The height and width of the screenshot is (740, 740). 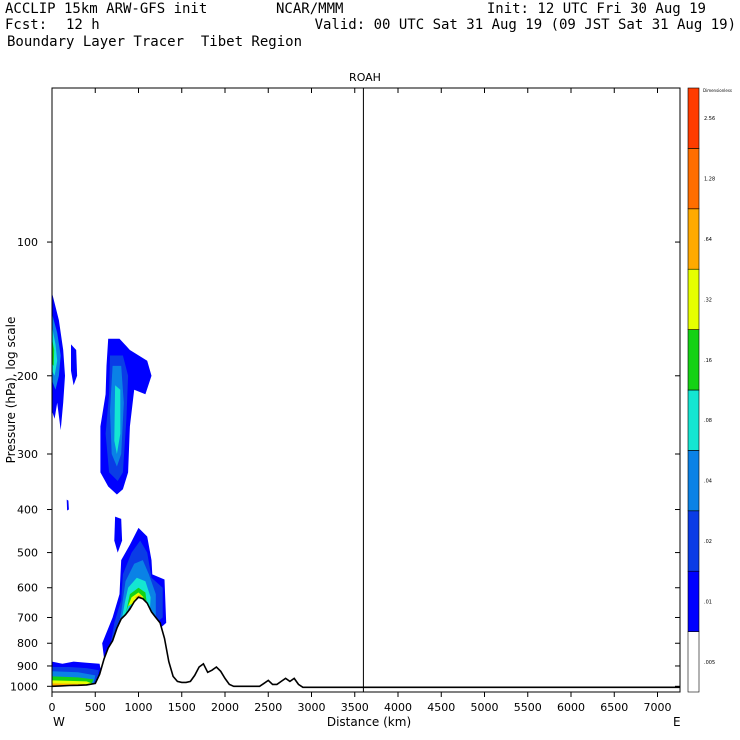 I want to click on colorbar-label: .04, so click(x=708, y=482).